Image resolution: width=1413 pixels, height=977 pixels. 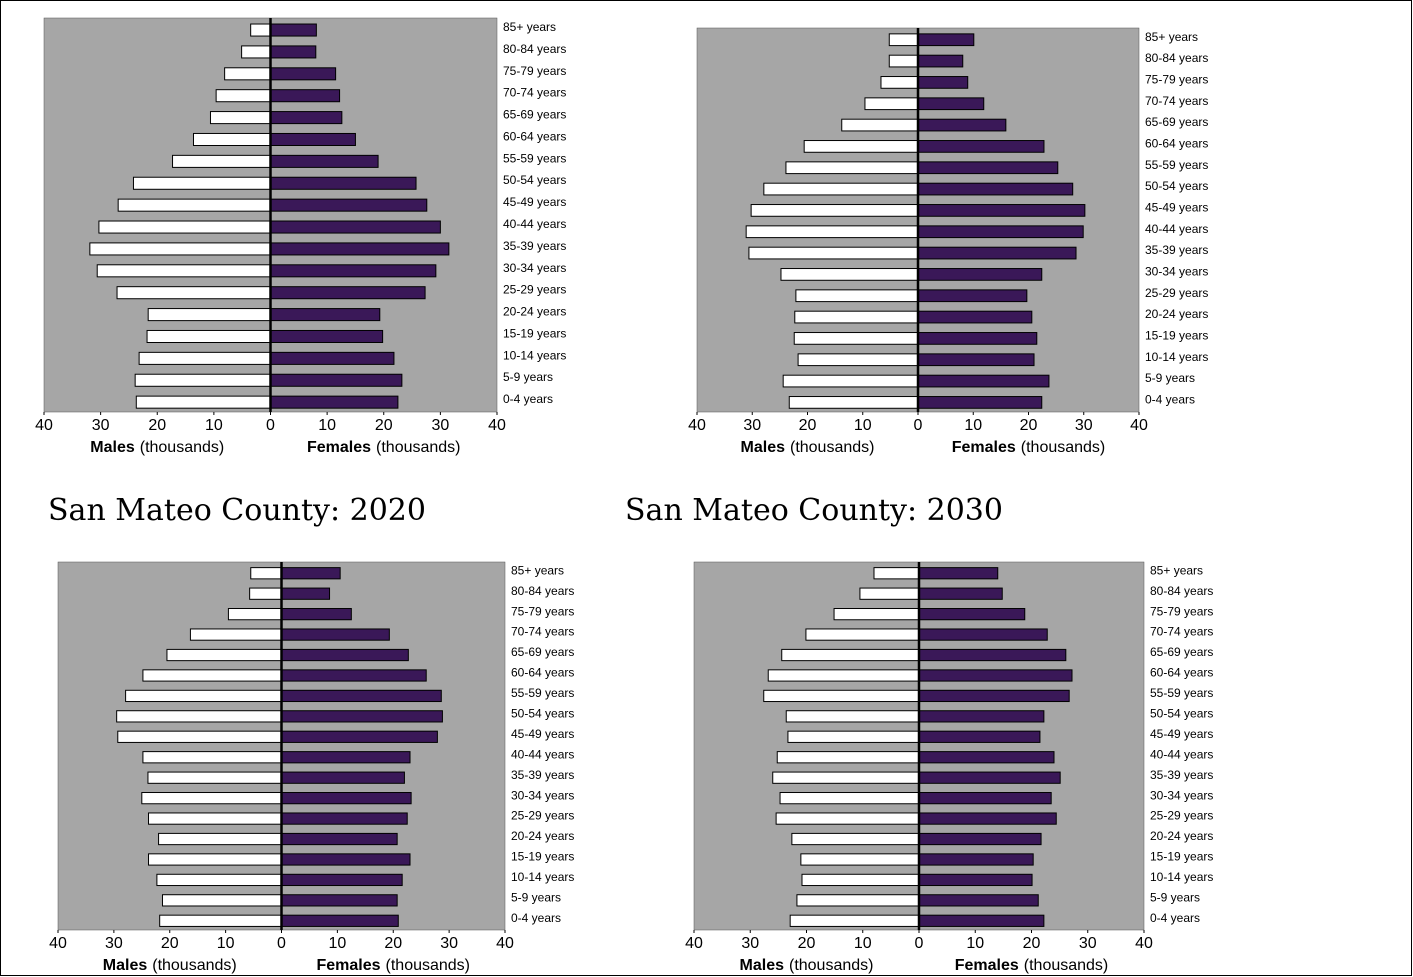 I want to click on x-axis-label-strong: Females, so click(x=984, y=447).